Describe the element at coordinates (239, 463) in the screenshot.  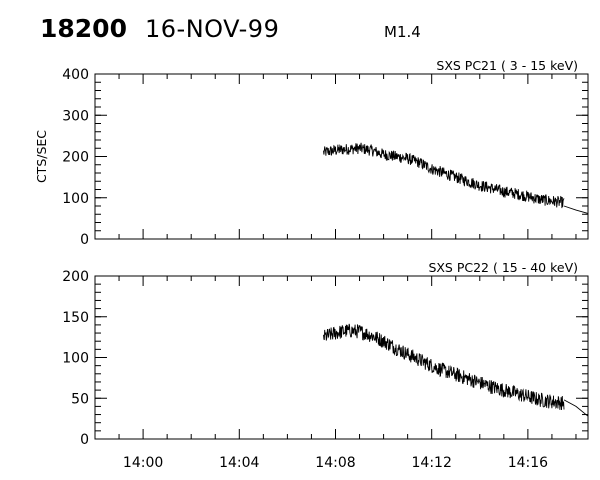
I see `x-tick-label: 14:04` at that location.